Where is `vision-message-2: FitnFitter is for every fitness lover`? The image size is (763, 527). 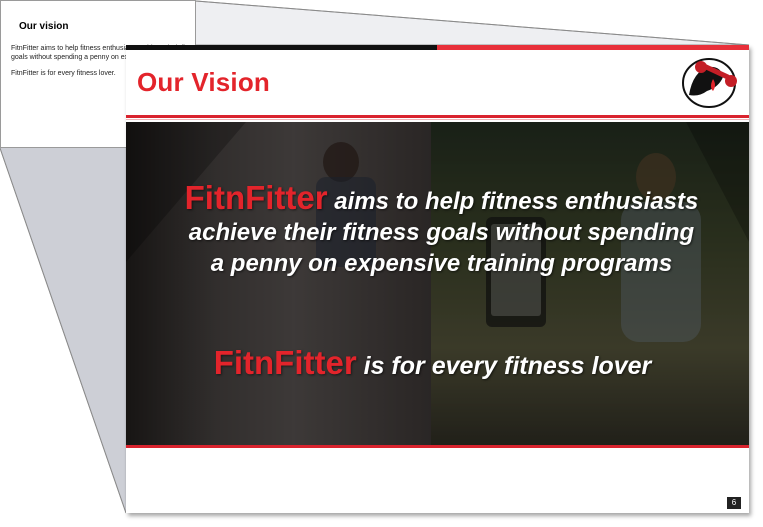 vision-message-2: FitnFitter is for every fitness lover is located at coordinates (437, 363).